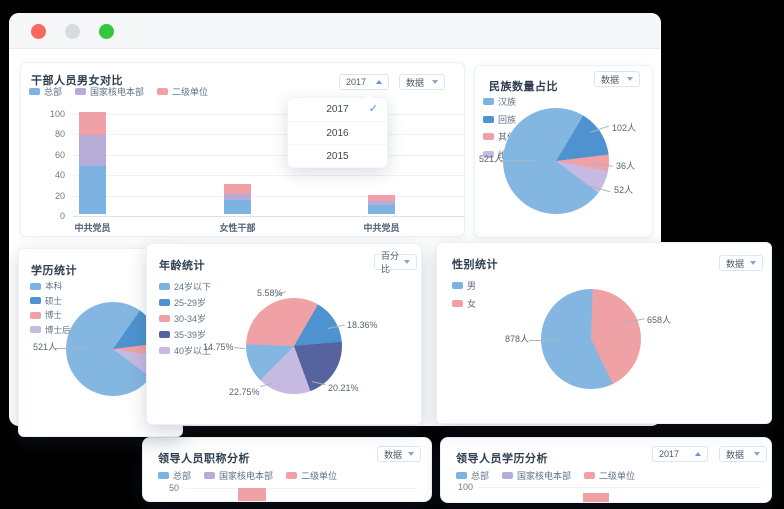  Describe the element at coordinates (591, 339) in the screenshot. I see `gender-pie-chart` at that location.